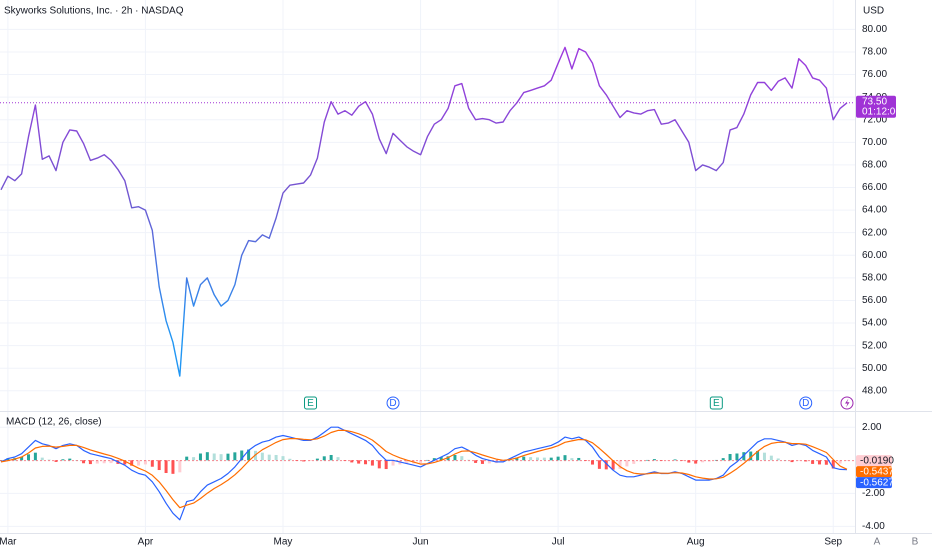  I want to click on footer-button-label: B, so click(915, 542).